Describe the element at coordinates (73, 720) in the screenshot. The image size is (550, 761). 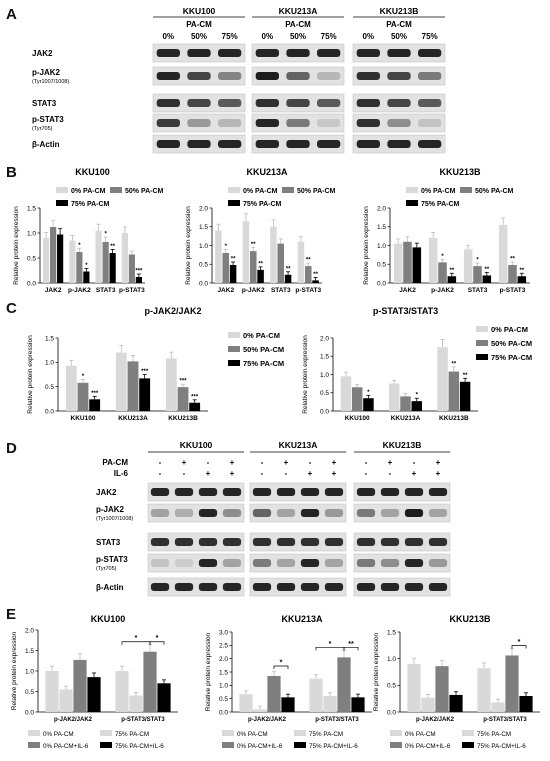
I see `x-category-label: p-JAK2/JAK2` at that location.